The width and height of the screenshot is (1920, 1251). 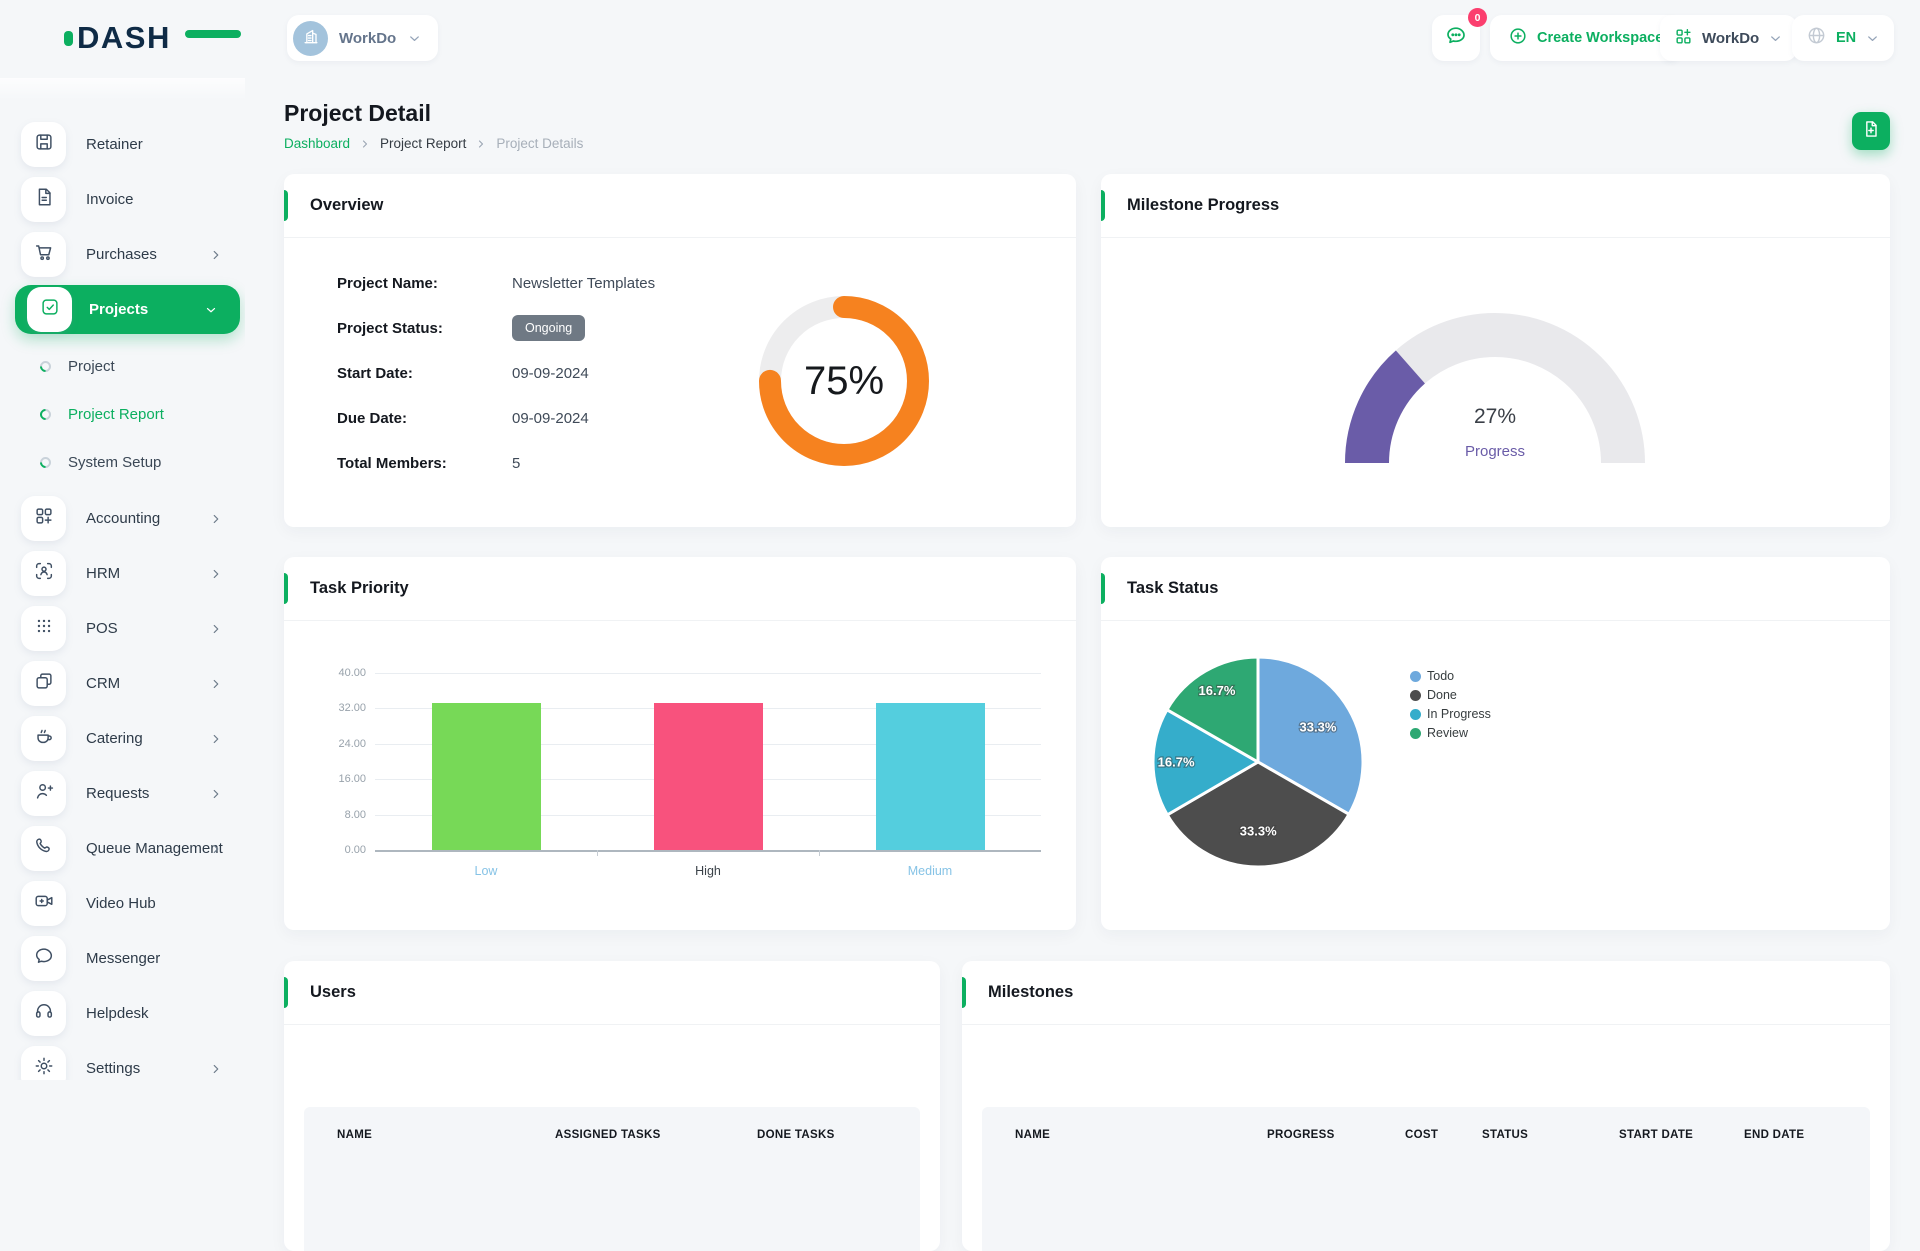 I want to click on pie-slice-label: 33.3%, so click(x=1318, y=726).